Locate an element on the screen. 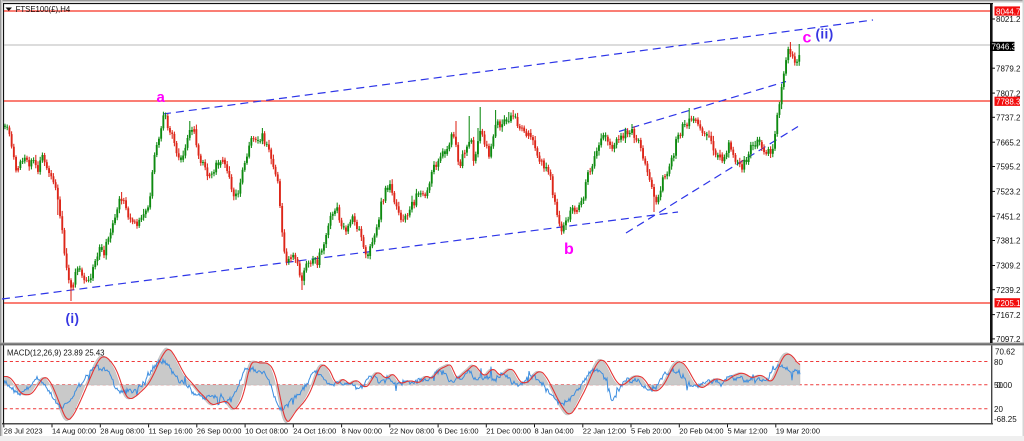 This screenshot has width=1024, height=441. svg-text: 10 Oct 08:00 is located at coordinates (266, 431).